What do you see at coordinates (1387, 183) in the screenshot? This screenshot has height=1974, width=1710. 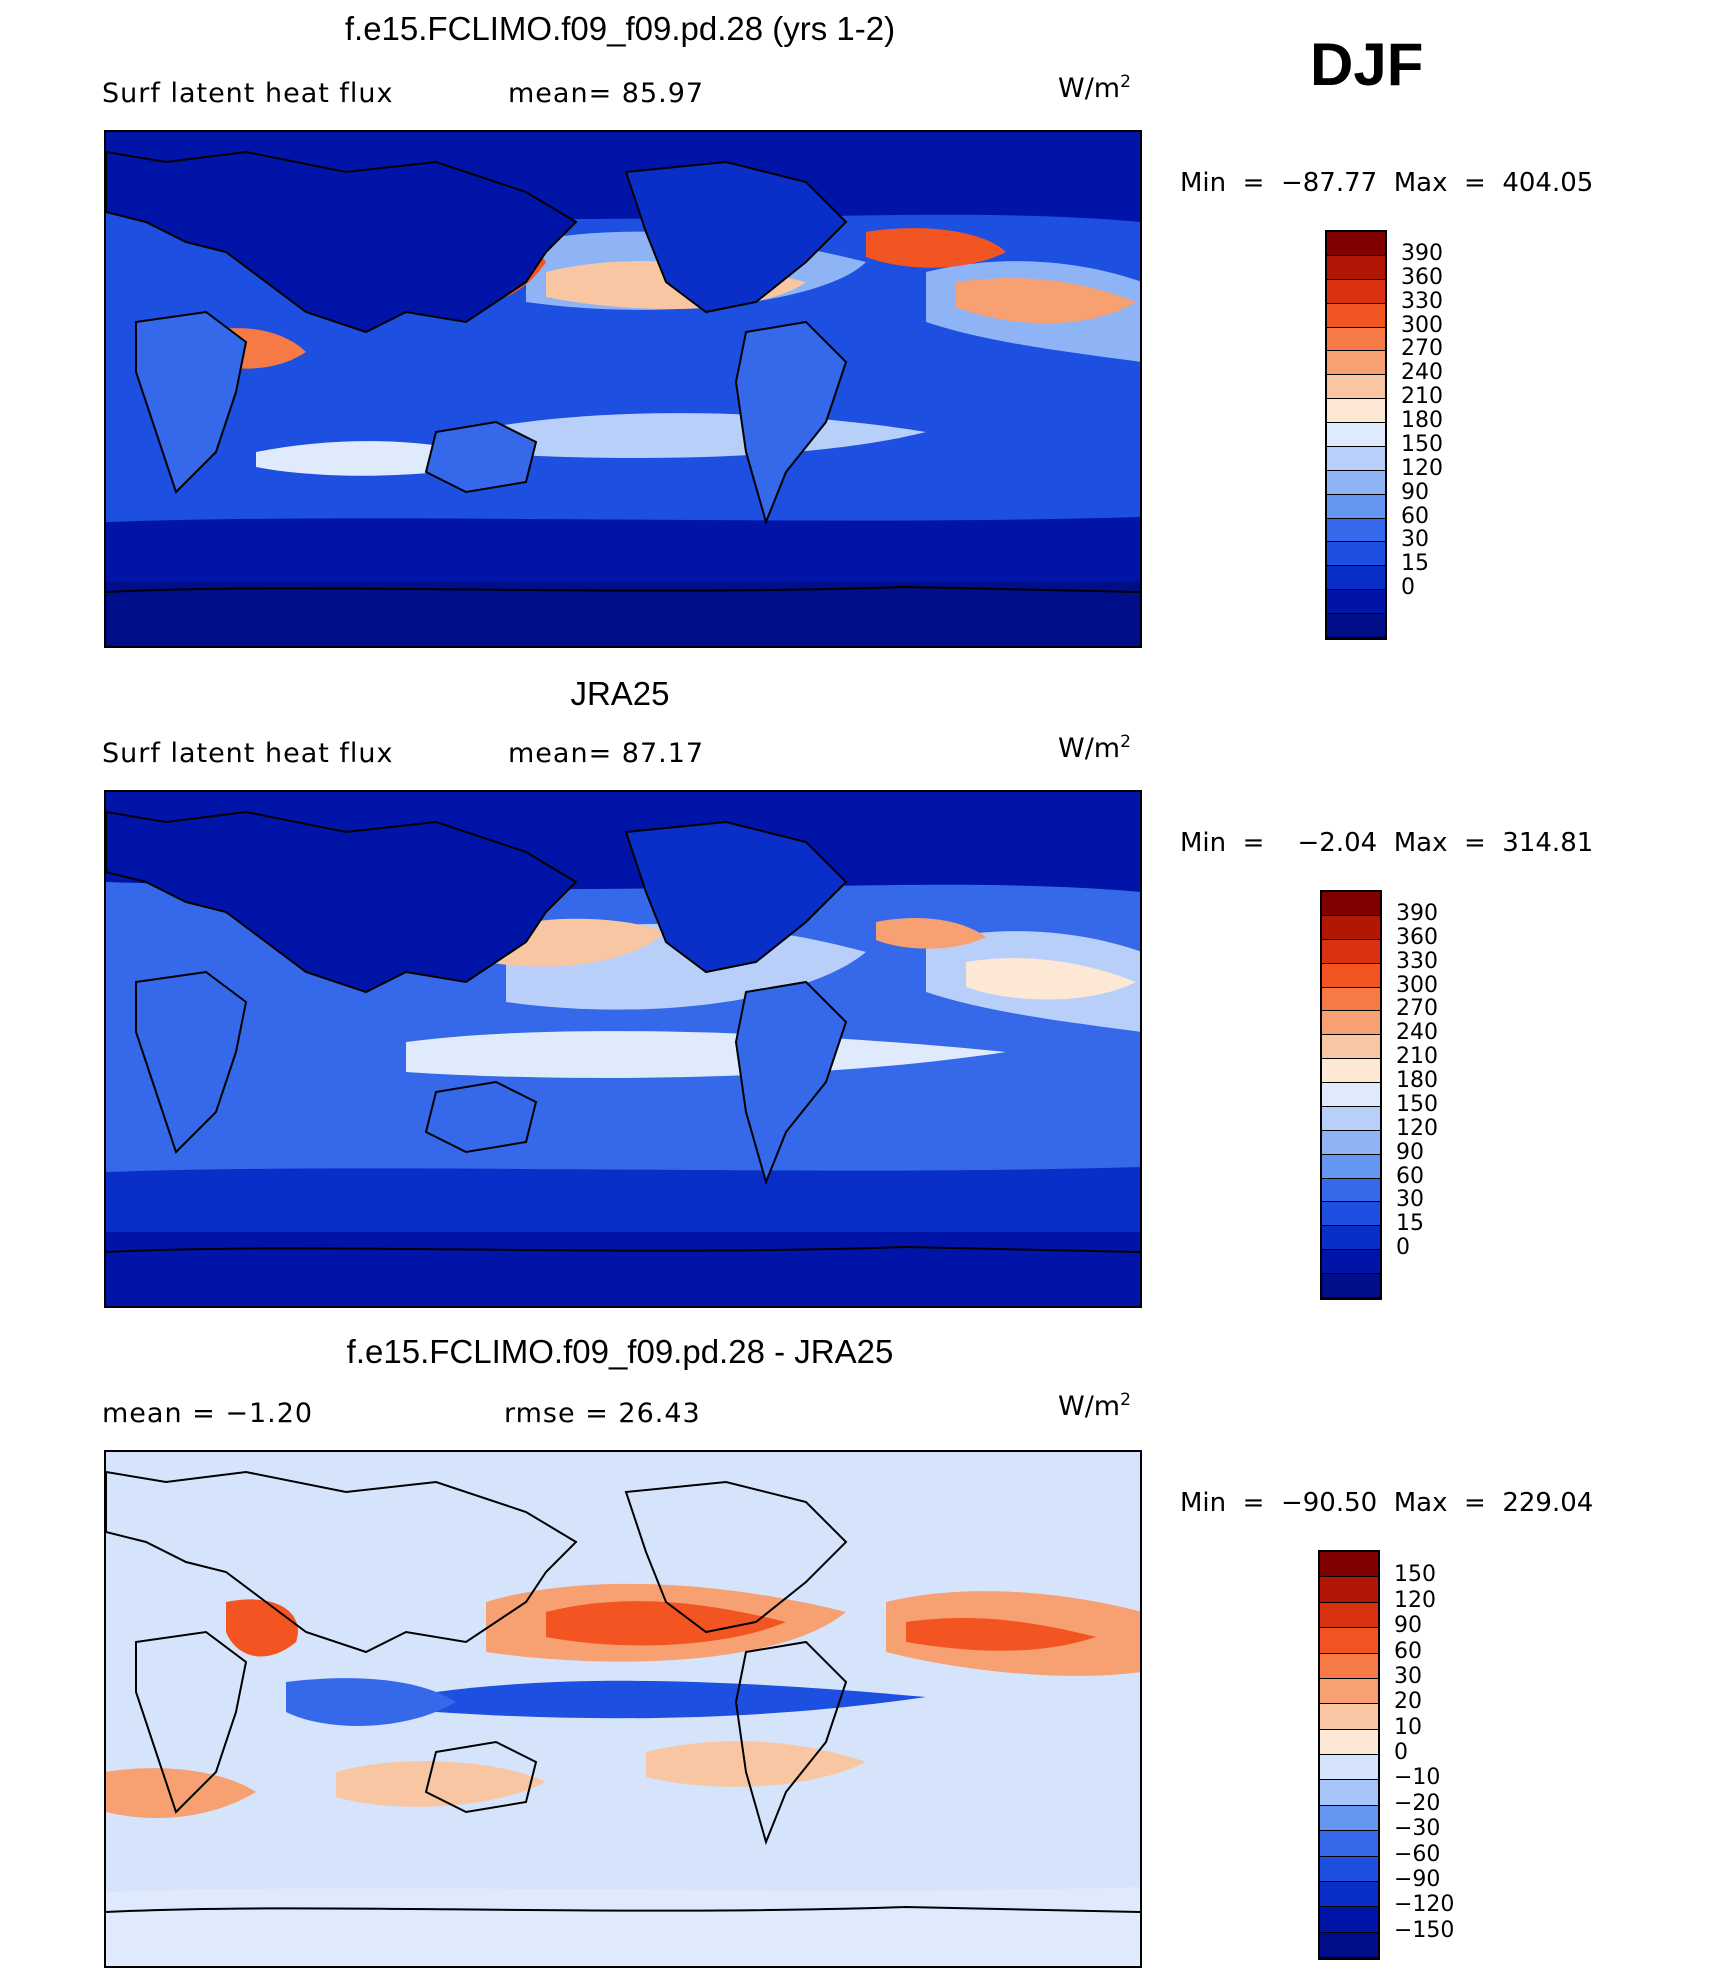 I see `min-max-readout: Min = −87.77 Max = 404.05` at bounding box center [1387, 183].